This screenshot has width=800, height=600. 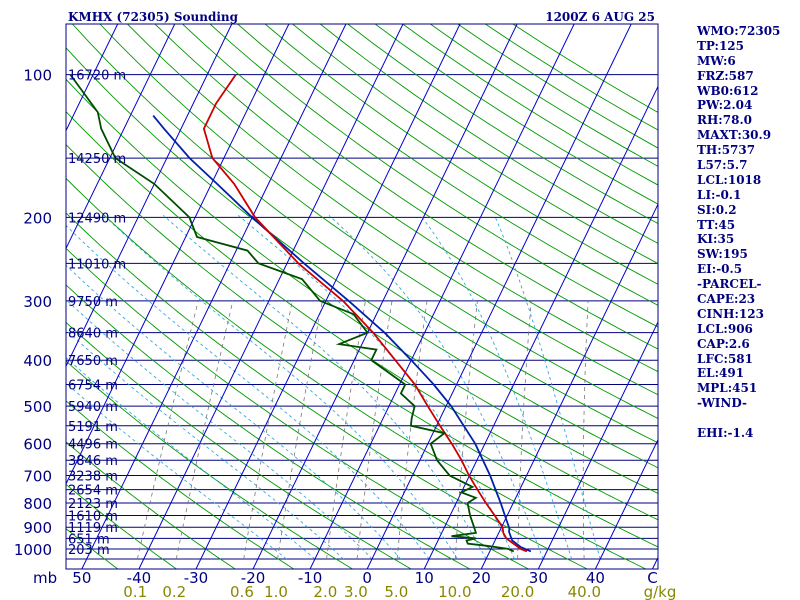 I want to click on pressure-unit-label: mb, so click(x=45, y=578).